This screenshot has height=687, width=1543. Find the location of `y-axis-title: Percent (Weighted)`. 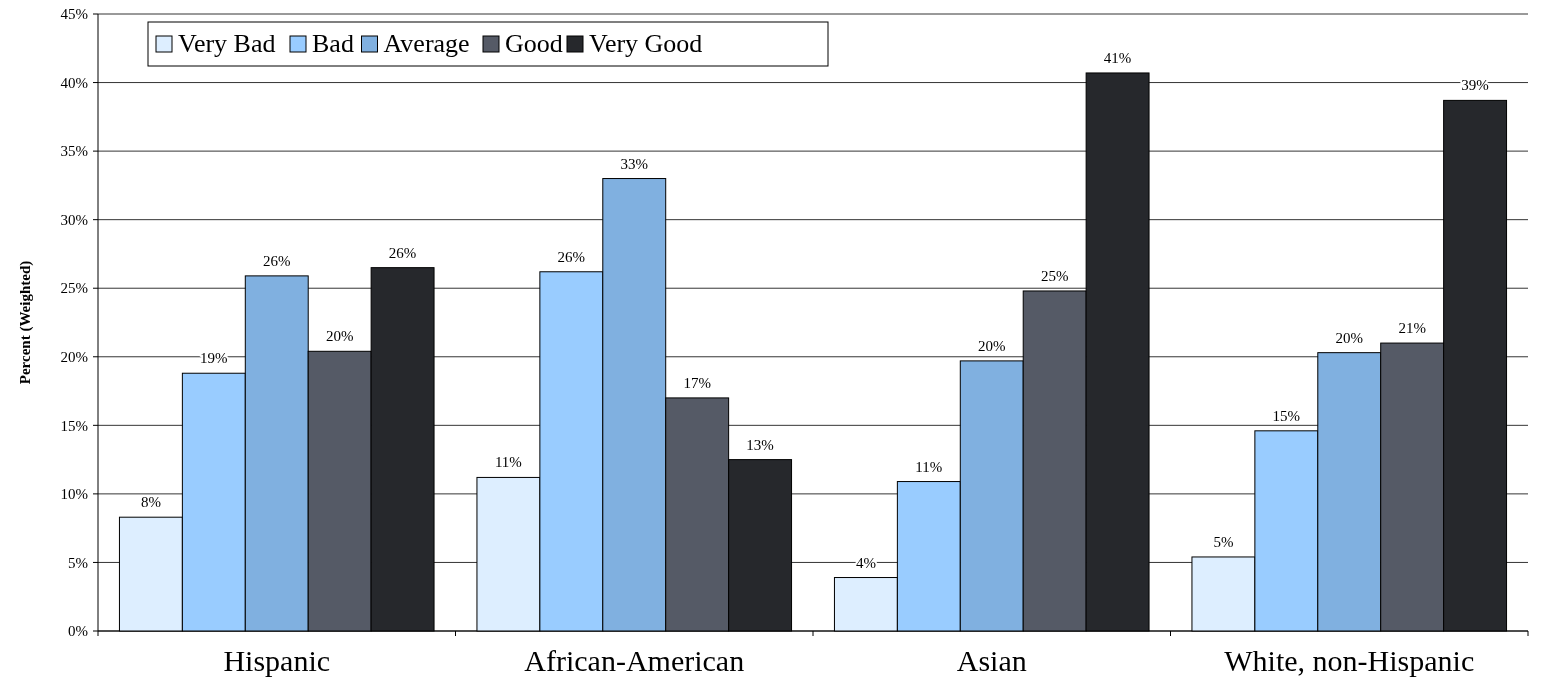

y-axis-title: Percent (Weighted) is located at coordinates (25, 322).